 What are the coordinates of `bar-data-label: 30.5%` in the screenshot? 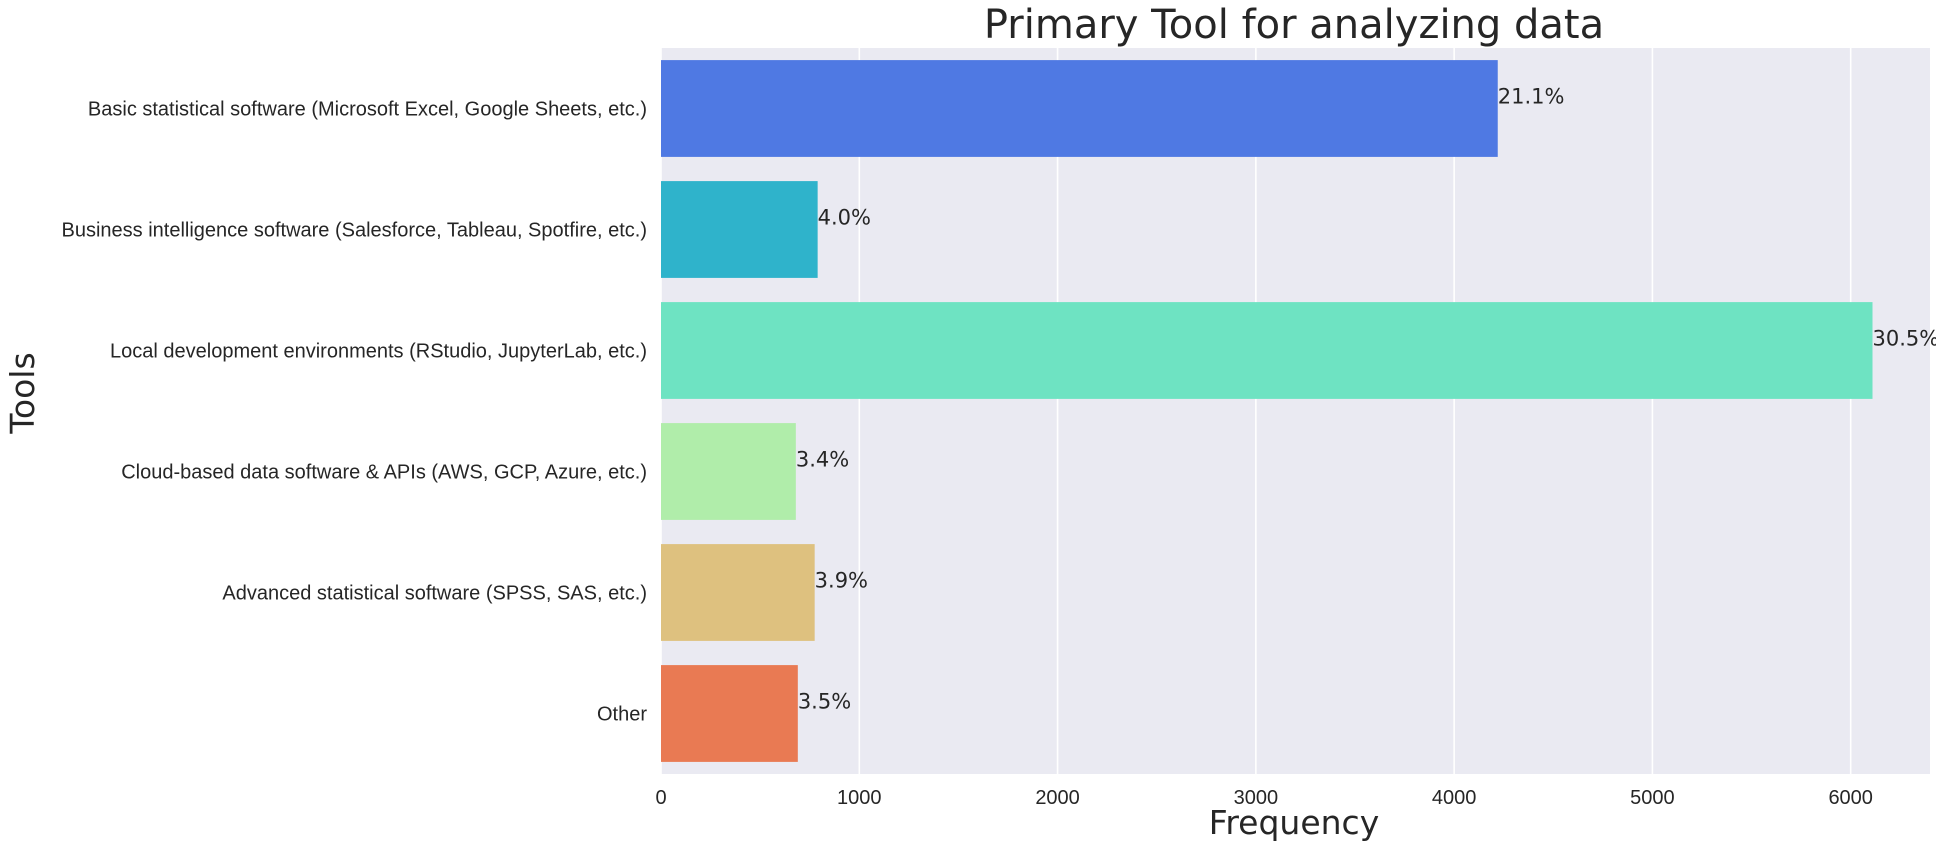 It's located at (1904, 339).